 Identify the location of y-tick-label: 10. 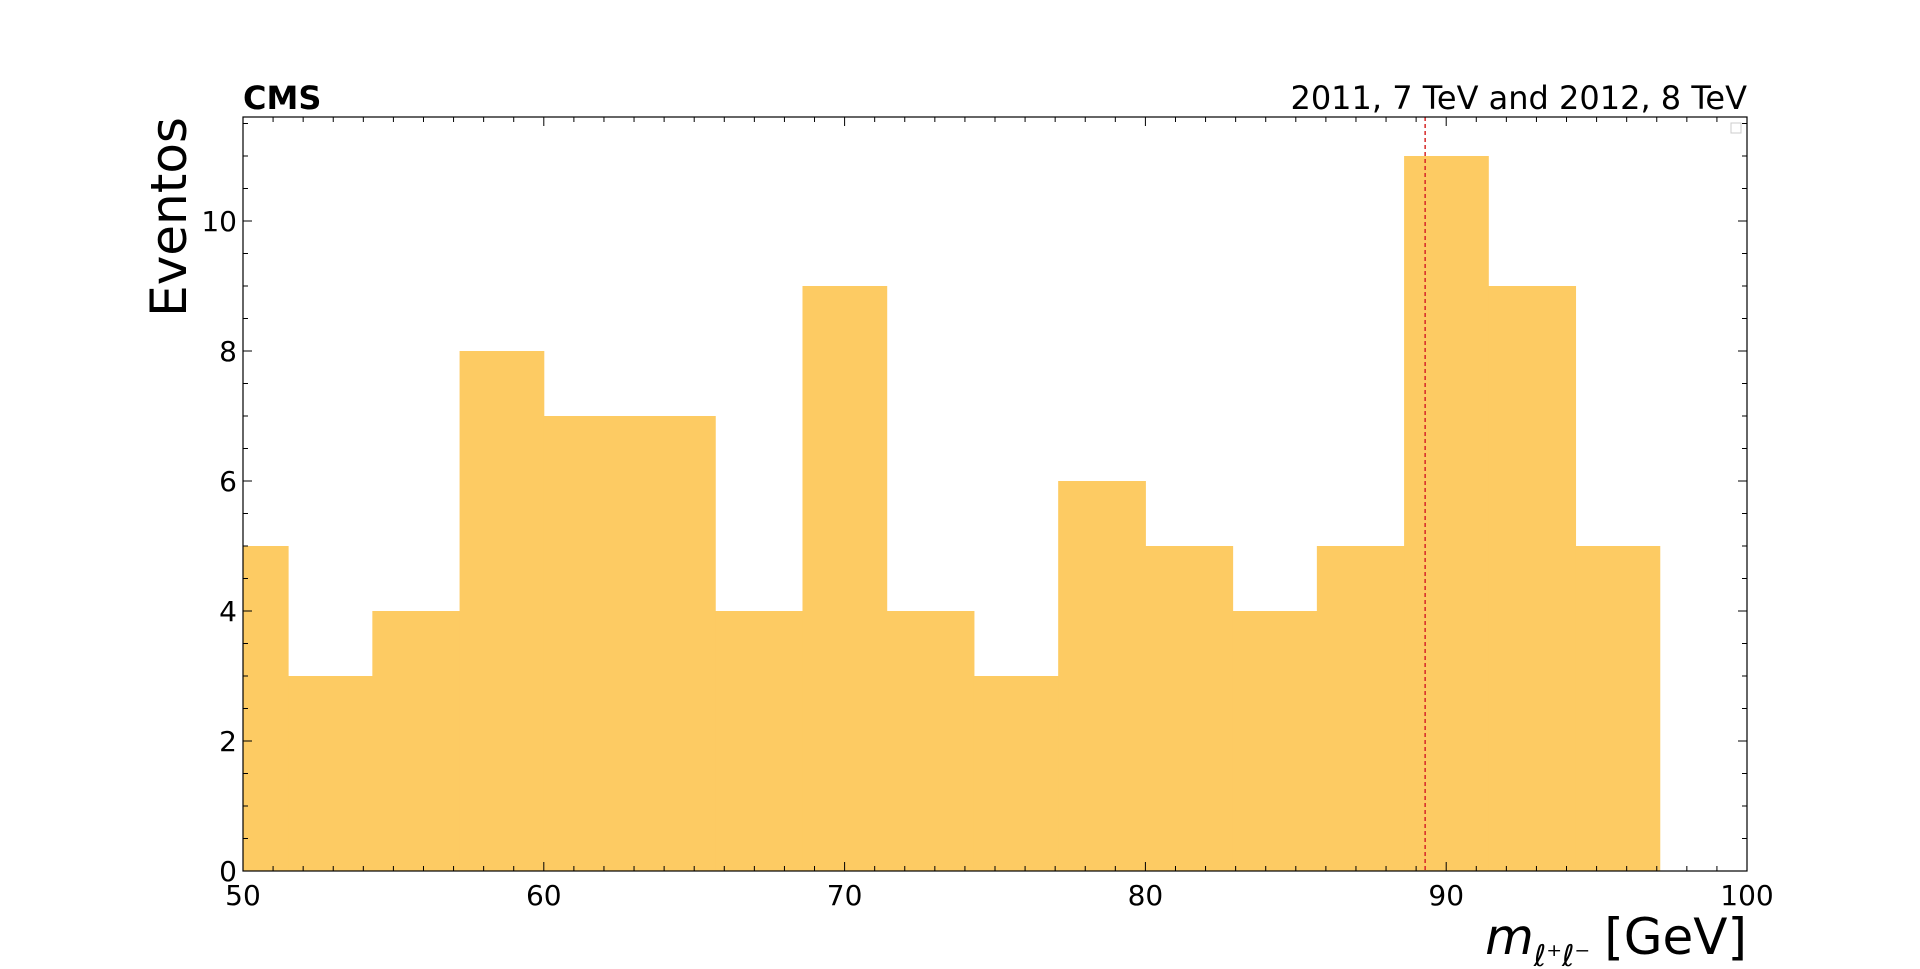
(219, 221).